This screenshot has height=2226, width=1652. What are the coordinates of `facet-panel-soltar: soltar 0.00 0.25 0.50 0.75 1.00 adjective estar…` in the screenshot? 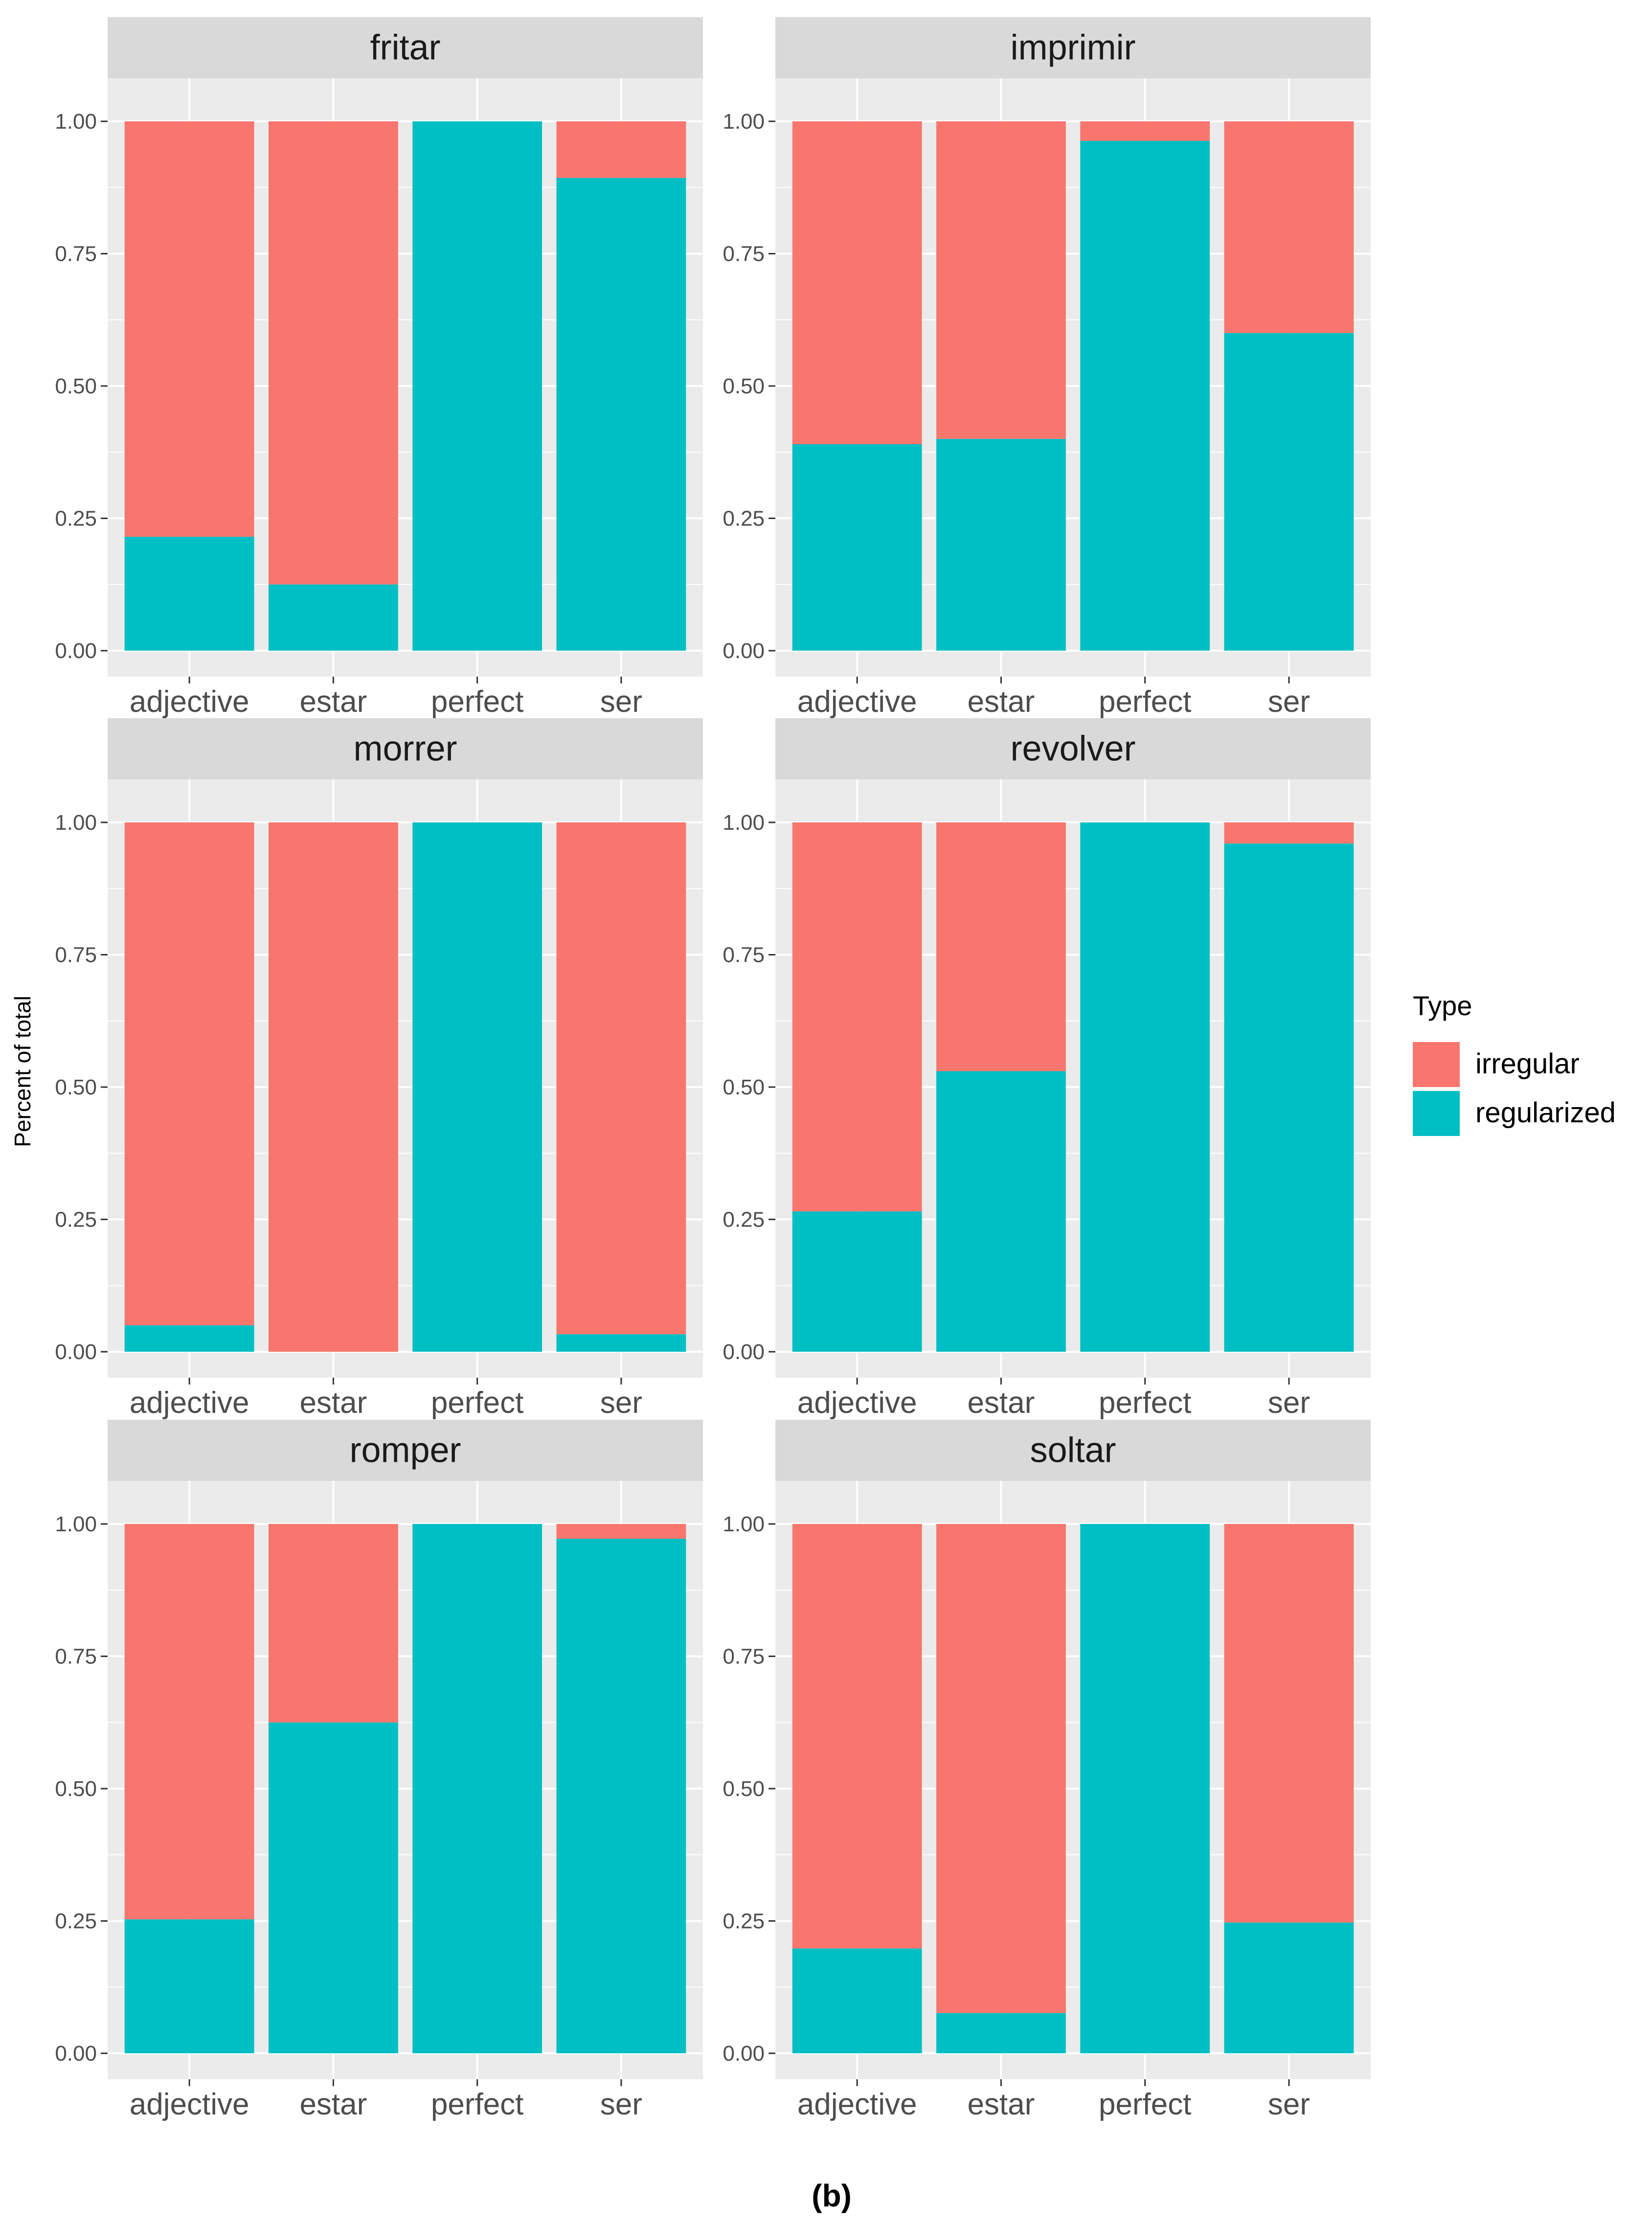 It's located at (1047, 1771).